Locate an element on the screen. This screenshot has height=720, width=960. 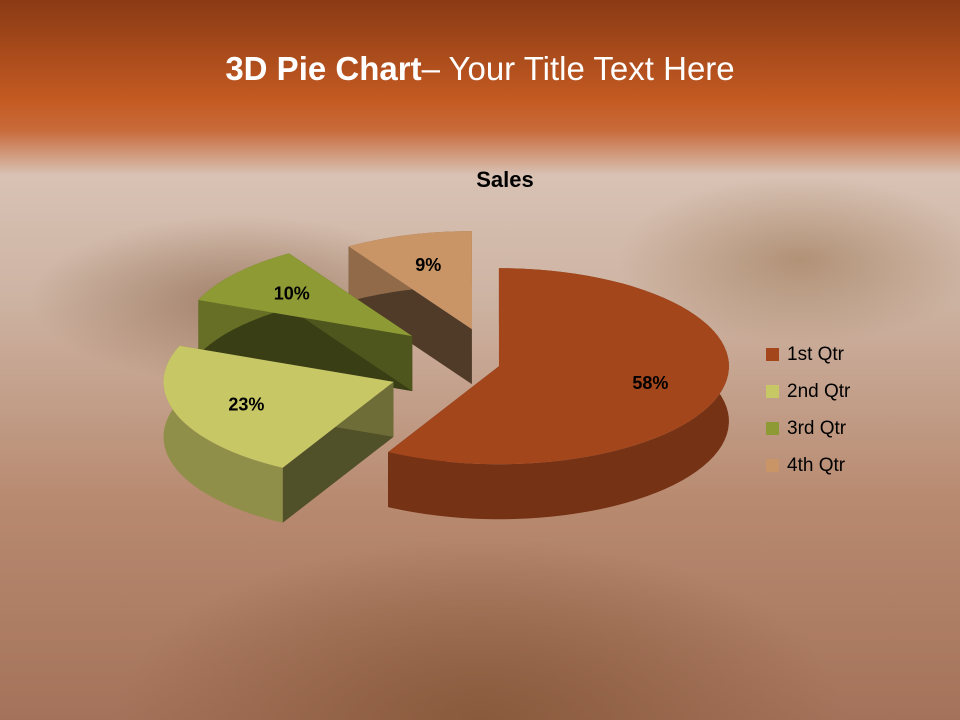
chart-title: Sales is located at coordinates (505, 179).